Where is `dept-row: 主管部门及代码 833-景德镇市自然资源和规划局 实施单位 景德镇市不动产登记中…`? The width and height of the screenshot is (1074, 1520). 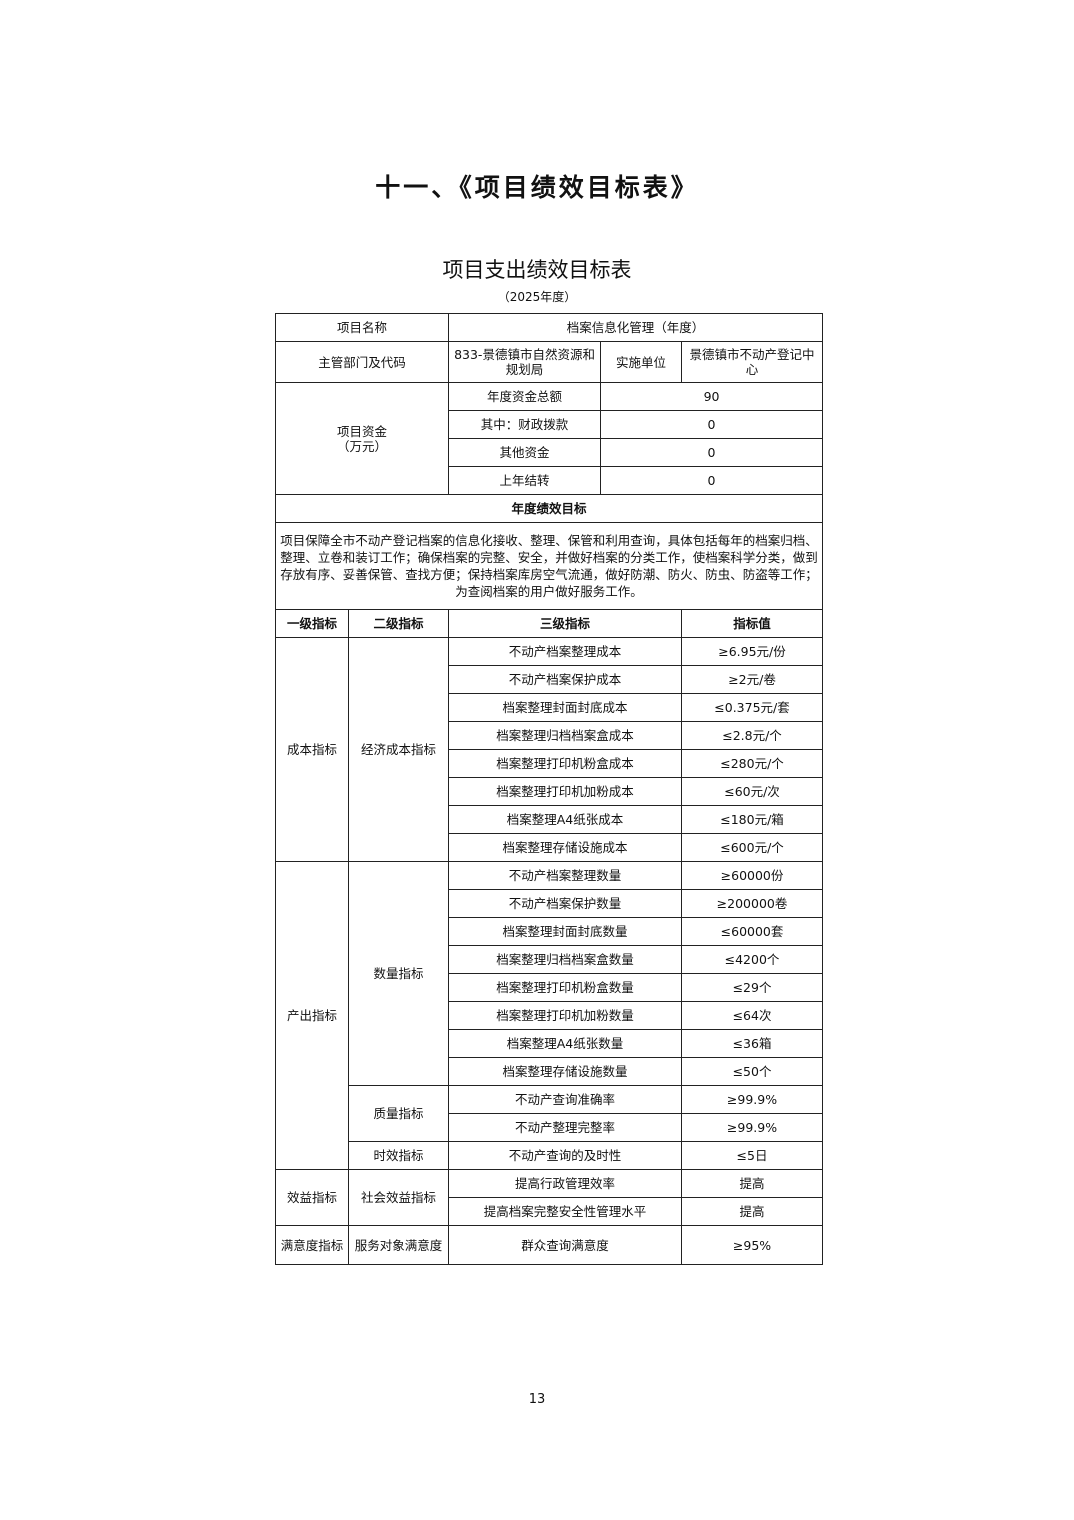
dept-row: 主管部门及代码 833-景德镇市自然资源和规划局 实施单位 景德镇市不动产登记中… is located at coordinates (549, 362).